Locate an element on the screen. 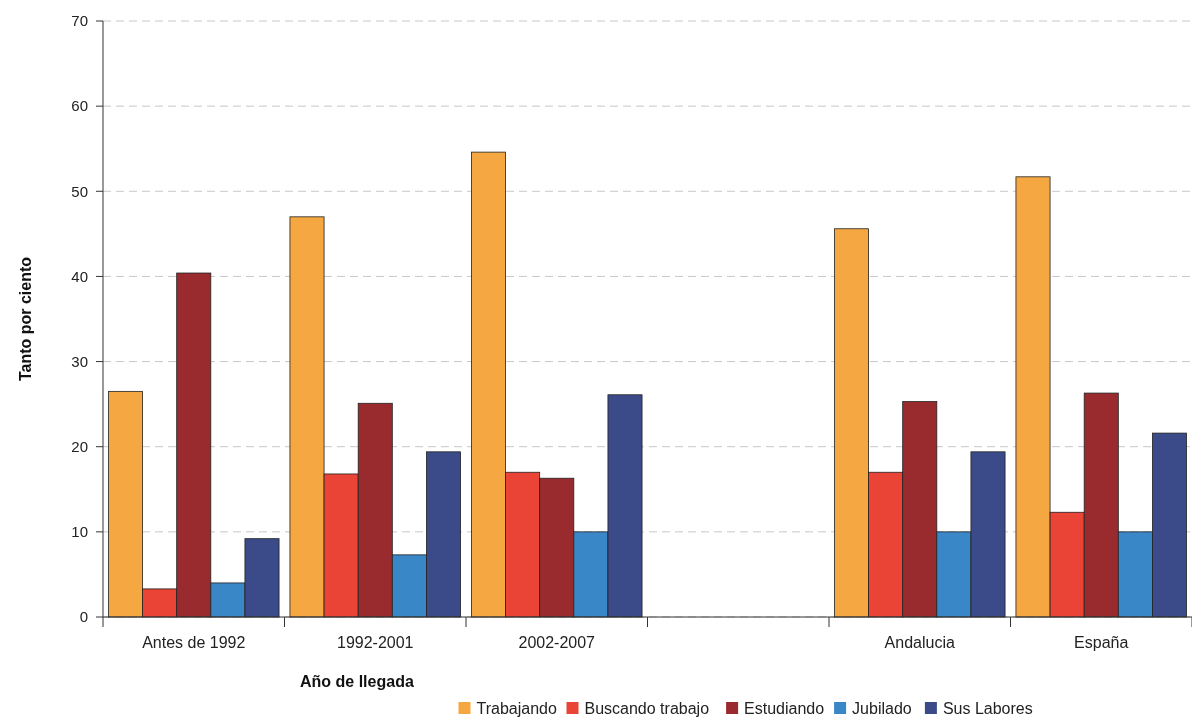  legend-label: Estudiando is located at coordinates (784, 708).